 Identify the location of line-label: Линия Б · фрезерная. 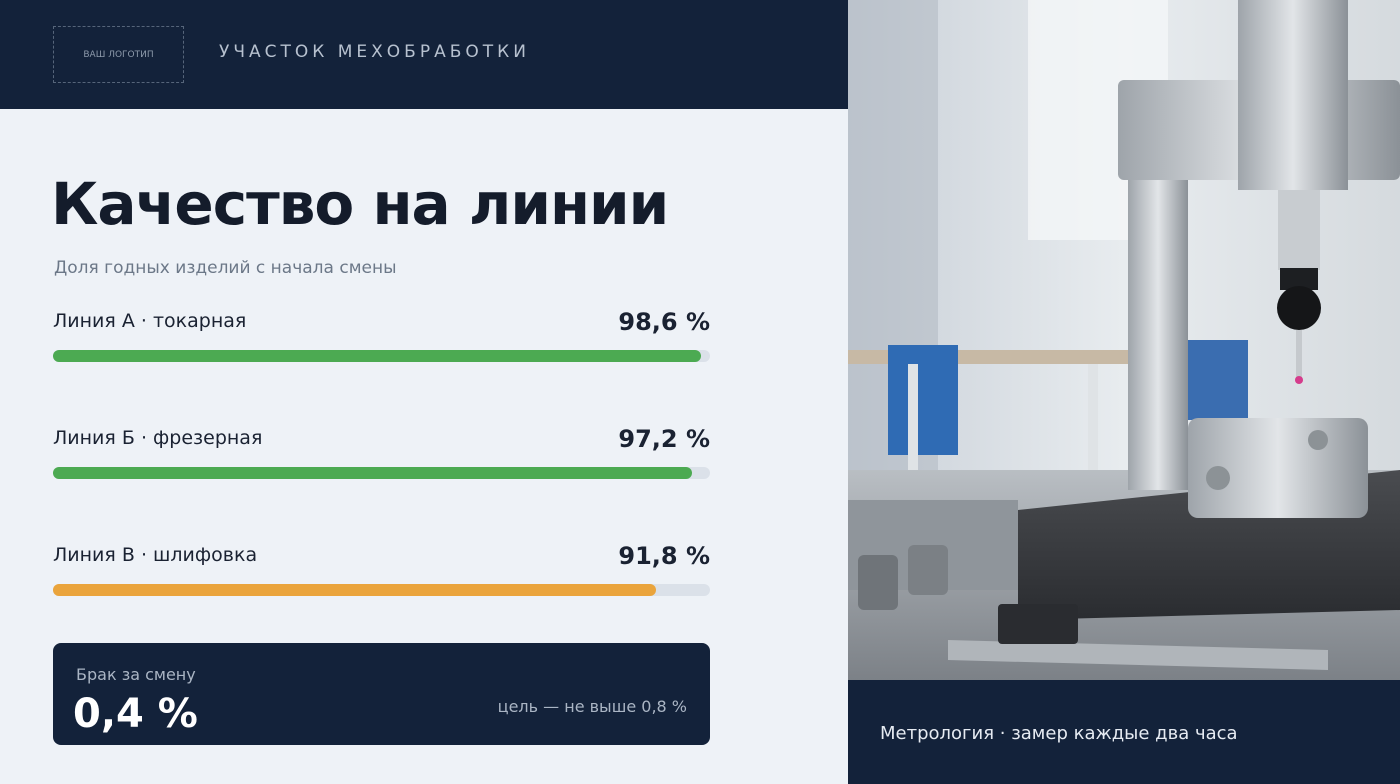
(158, 438).